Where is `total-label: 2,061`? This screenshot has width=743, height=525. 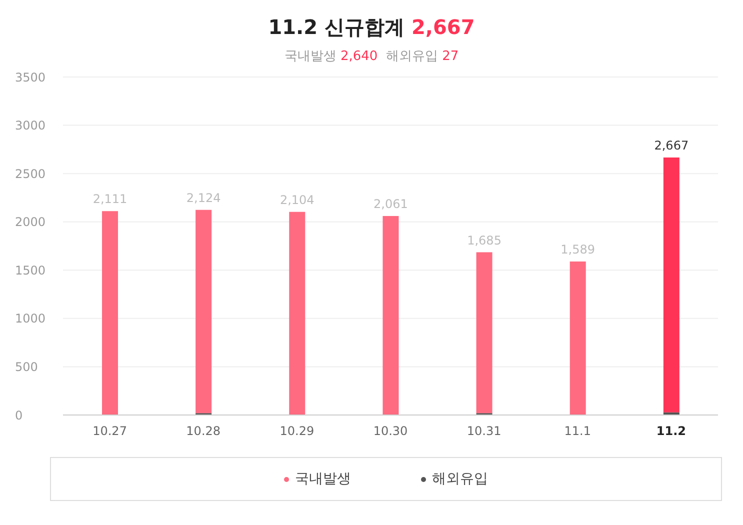
total-label: 2,061 is located at coordinates (391, 203).